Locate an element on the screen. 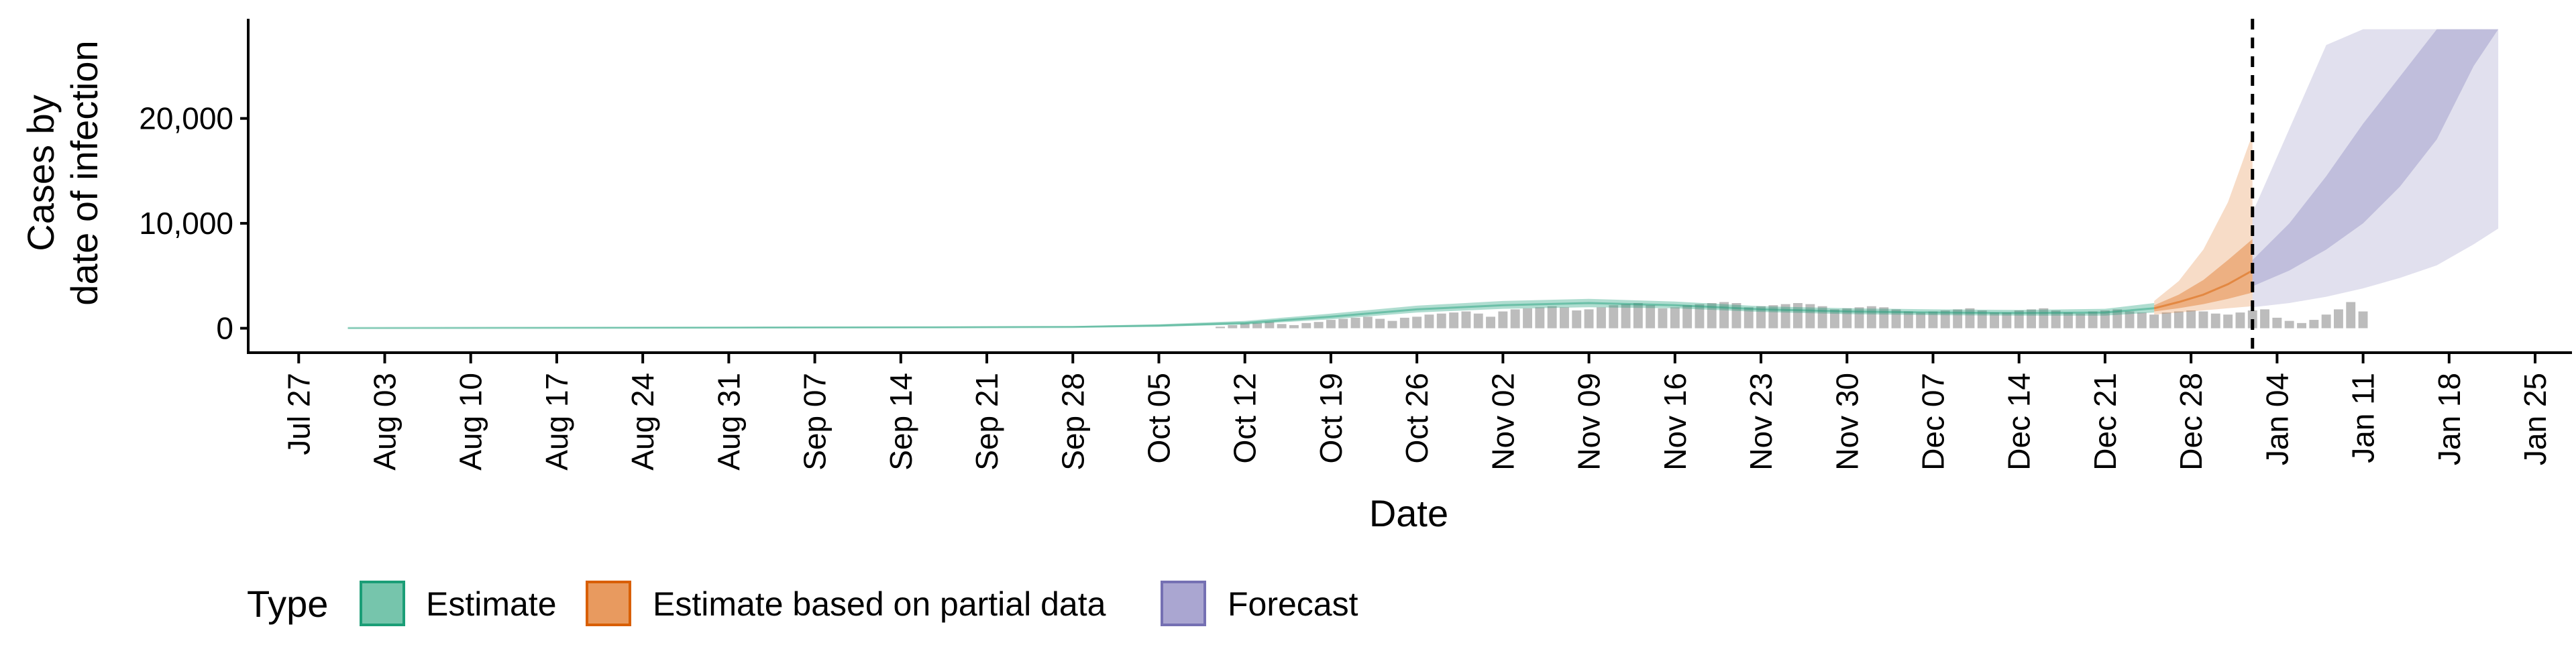 This screenshot has width=2576, height=647. y-tick-label: 20,000 is located at coordinates (186, 119).